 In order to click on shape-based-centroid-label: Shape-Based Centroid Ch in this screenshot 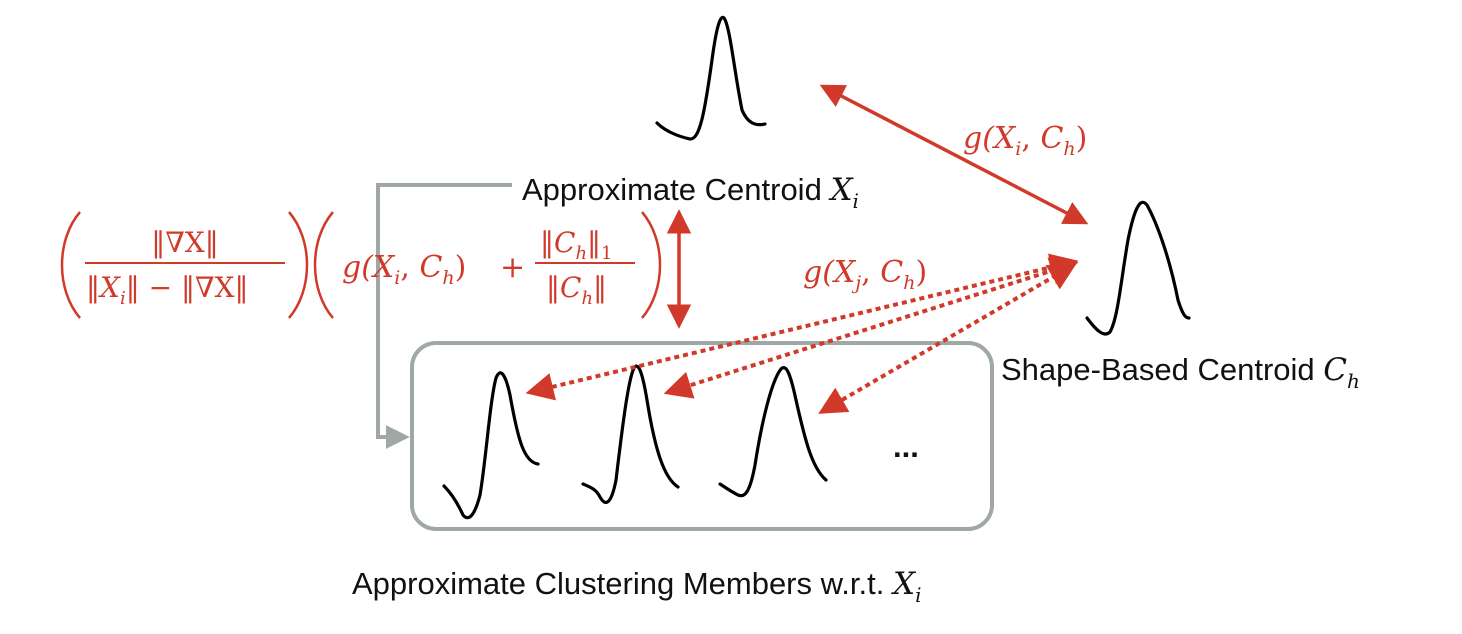, I will do `click(1180, 372)`.